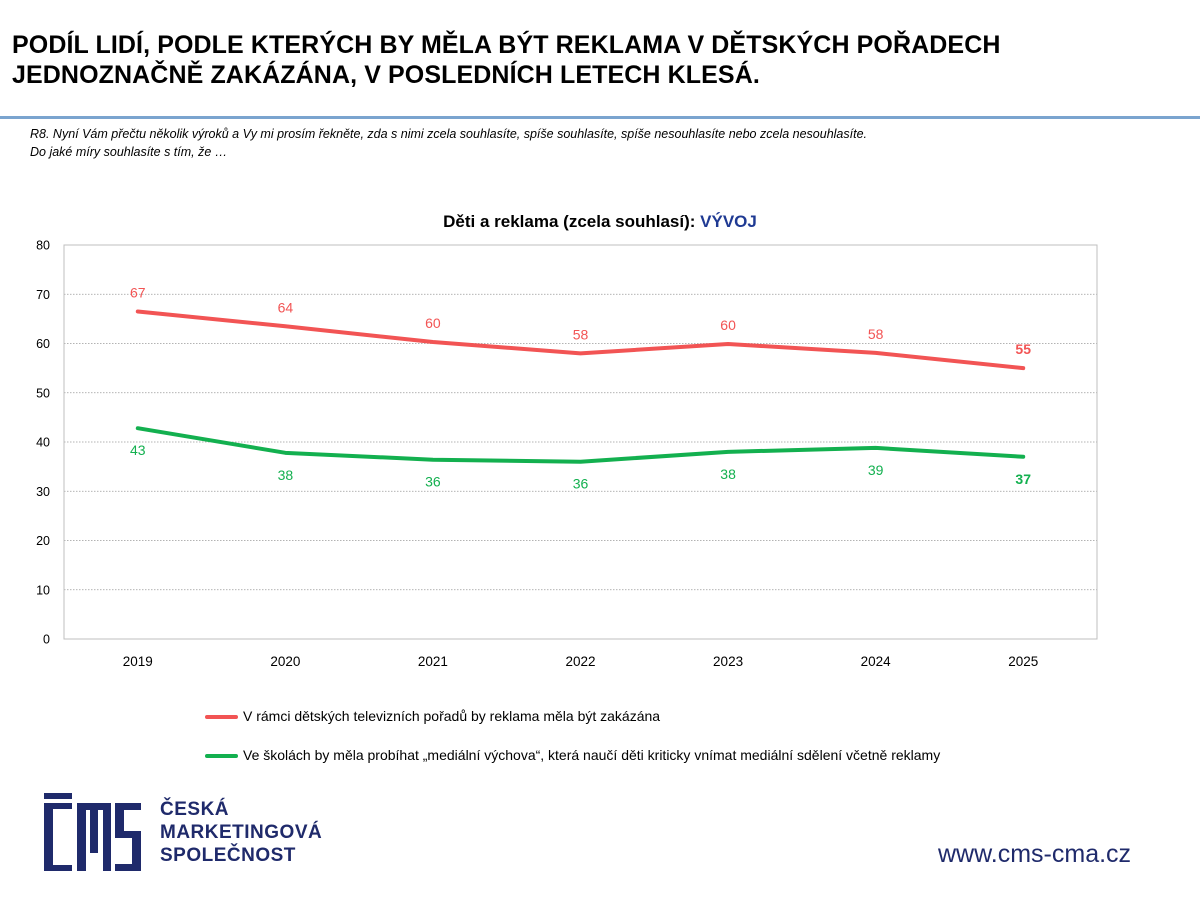 This screenshot has width=1200, height=900. What do you see at coordinates (1023, 349) in the screenshot?
I see `data-label-s1-2025: 55` at bounding box center [1023, 349].